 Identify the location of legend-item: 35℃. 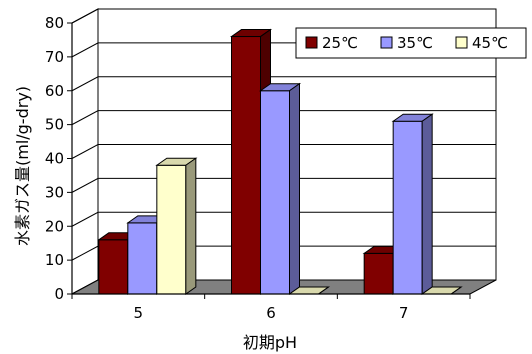
(406, 43).